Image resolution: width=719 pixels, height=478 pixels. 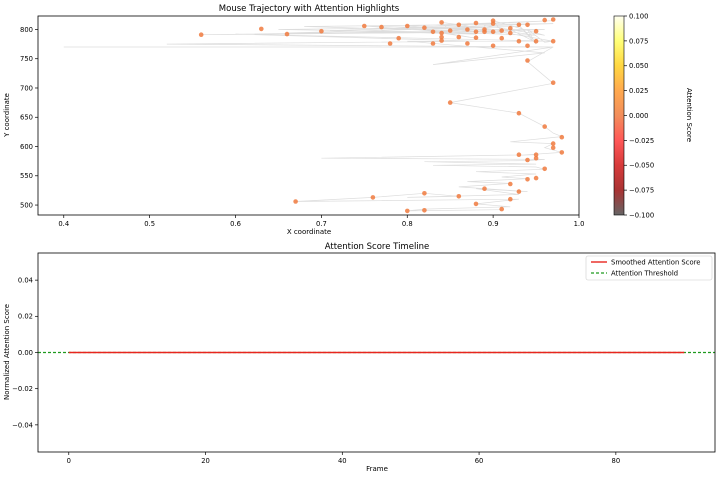 What do you see at coordinates (641, 166) in the screenshot?
I see `colorbar-tick-label: −0.050` at bounding box center [641, 166].